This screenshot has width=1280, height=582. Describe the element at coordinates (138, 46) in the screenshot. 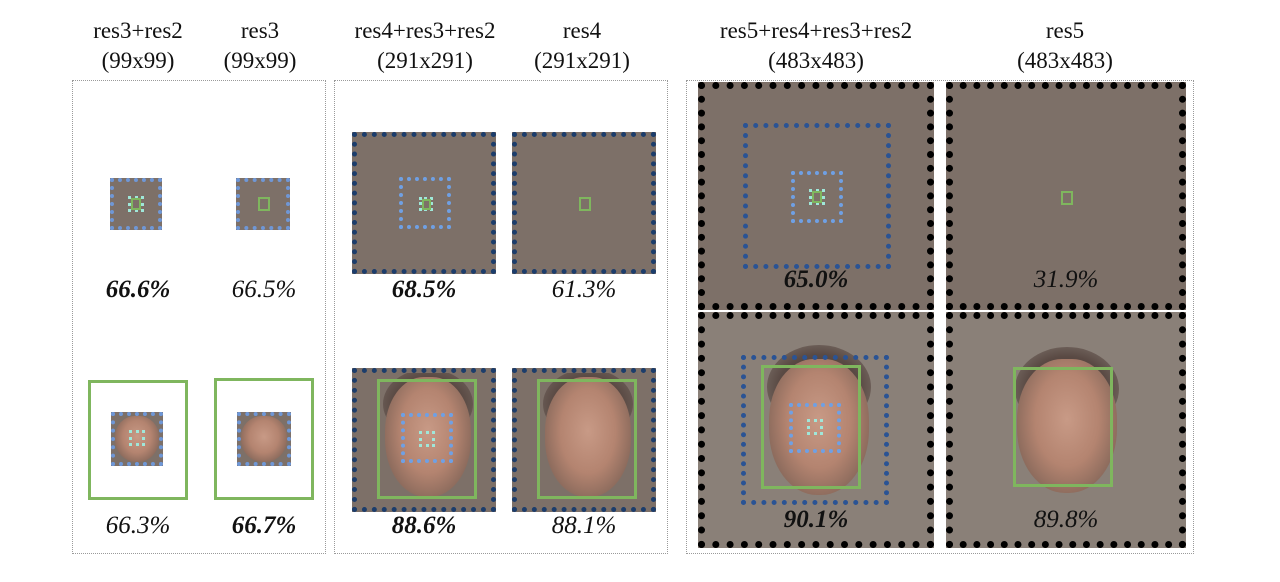

I see `column-header-res3-res2: res3+res2 (99x99)` at that location.